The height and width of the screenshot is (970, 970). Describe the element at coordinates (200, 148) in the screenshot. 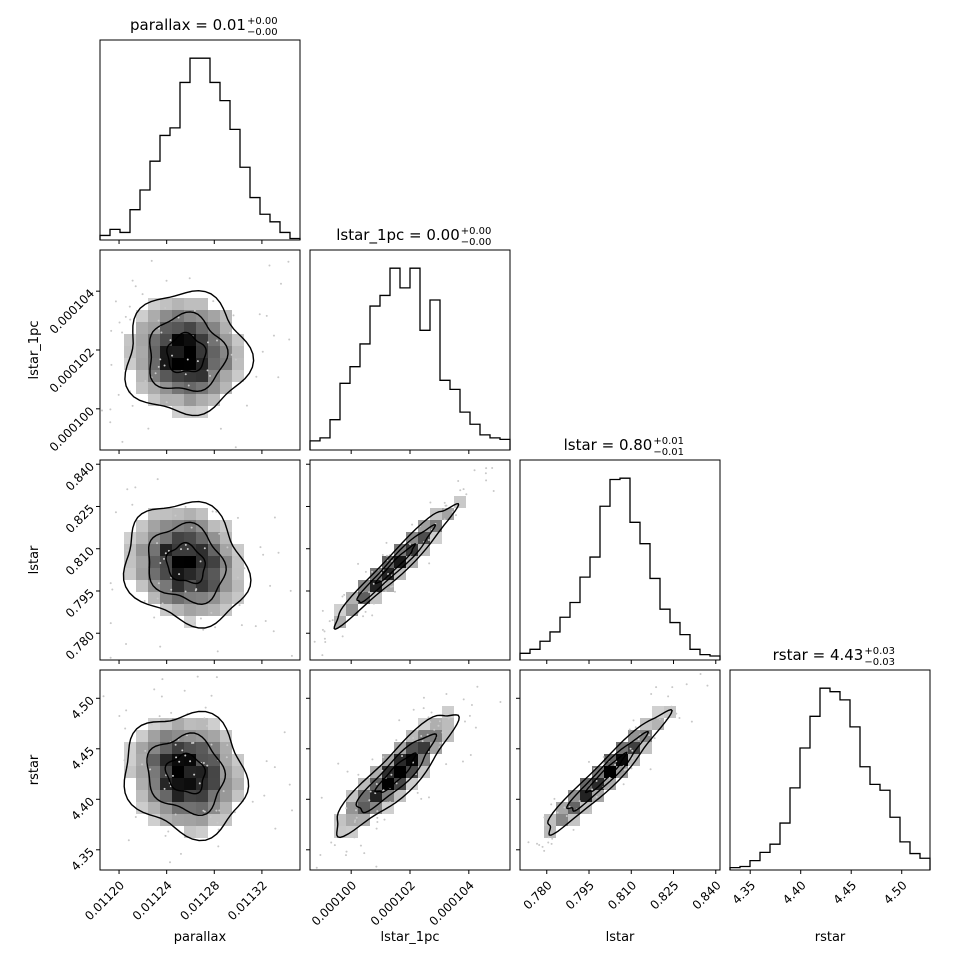

I see `hist-parallax` at that location.